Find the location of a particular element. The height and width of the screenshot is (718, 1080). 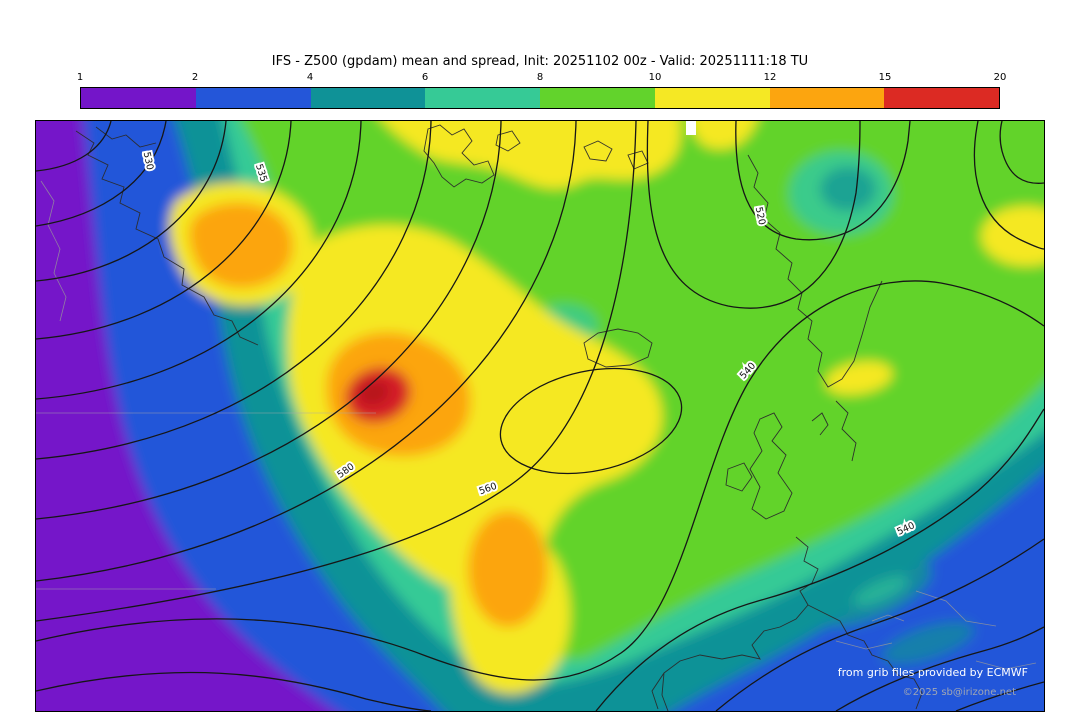

map-gap-artifact is located at coordinates (691, 128).